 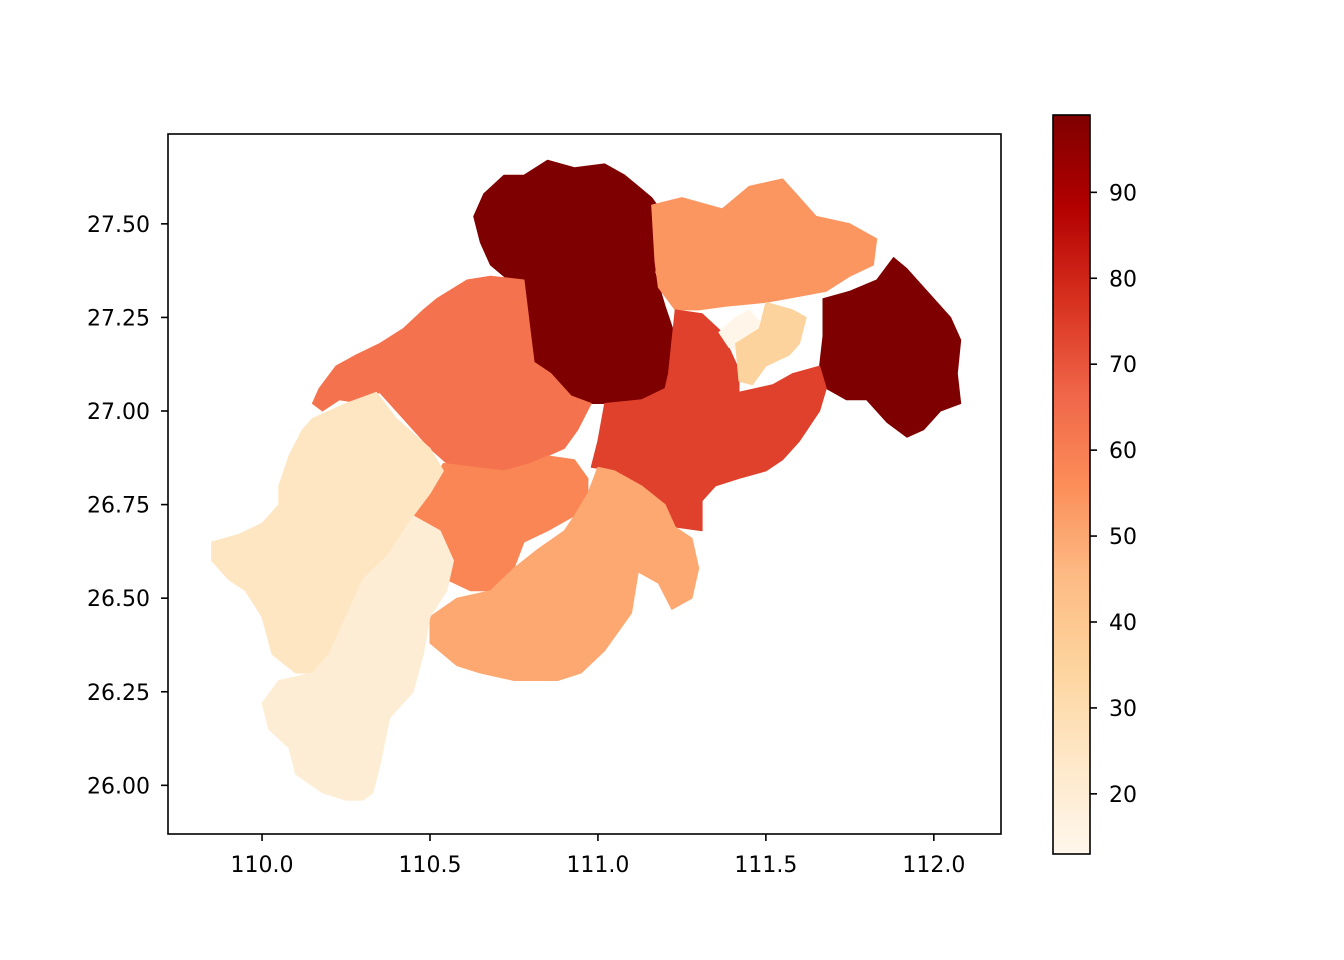 What do you see at coordinates (765, 865) in the screenshot?
I see `x-tick-label: 111.5` at bounding box center [765, 865].